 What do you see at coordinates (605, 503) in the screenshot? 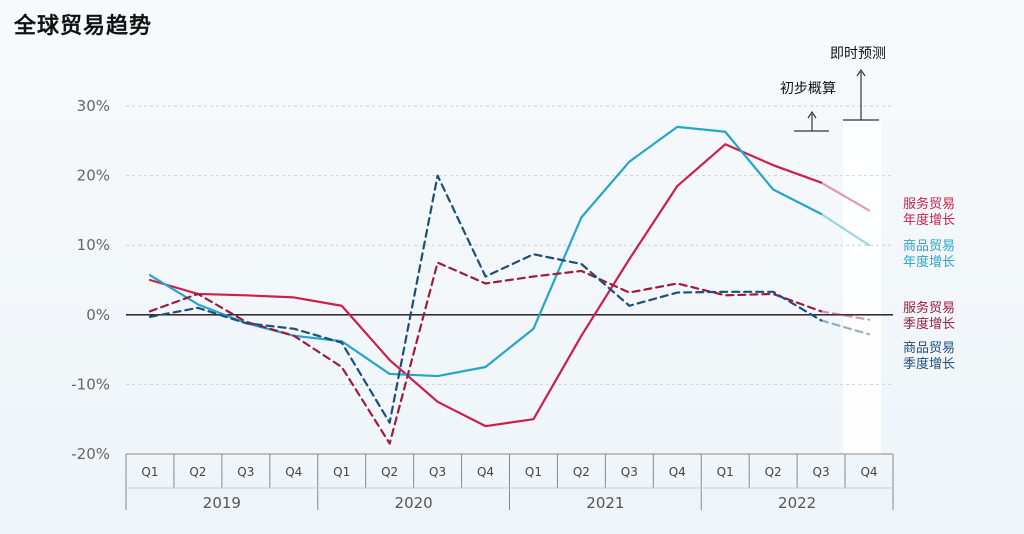
I see `year-label: 2021` at bounding box center [605, 503].